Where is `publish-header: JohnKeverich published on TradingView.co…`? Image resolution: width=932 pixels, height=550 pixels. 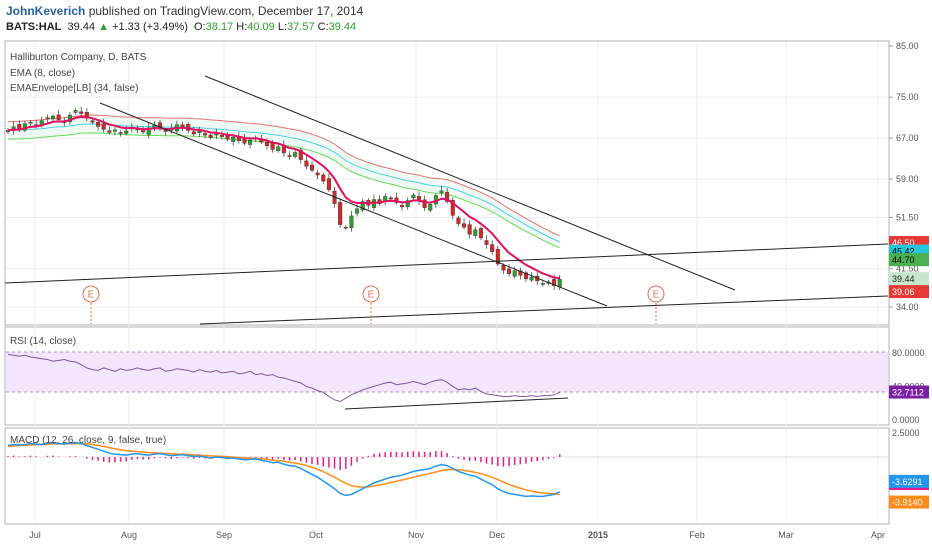 publish-header: JohnKeverich published on TradingView.co… is located at coordinates (184, 11).